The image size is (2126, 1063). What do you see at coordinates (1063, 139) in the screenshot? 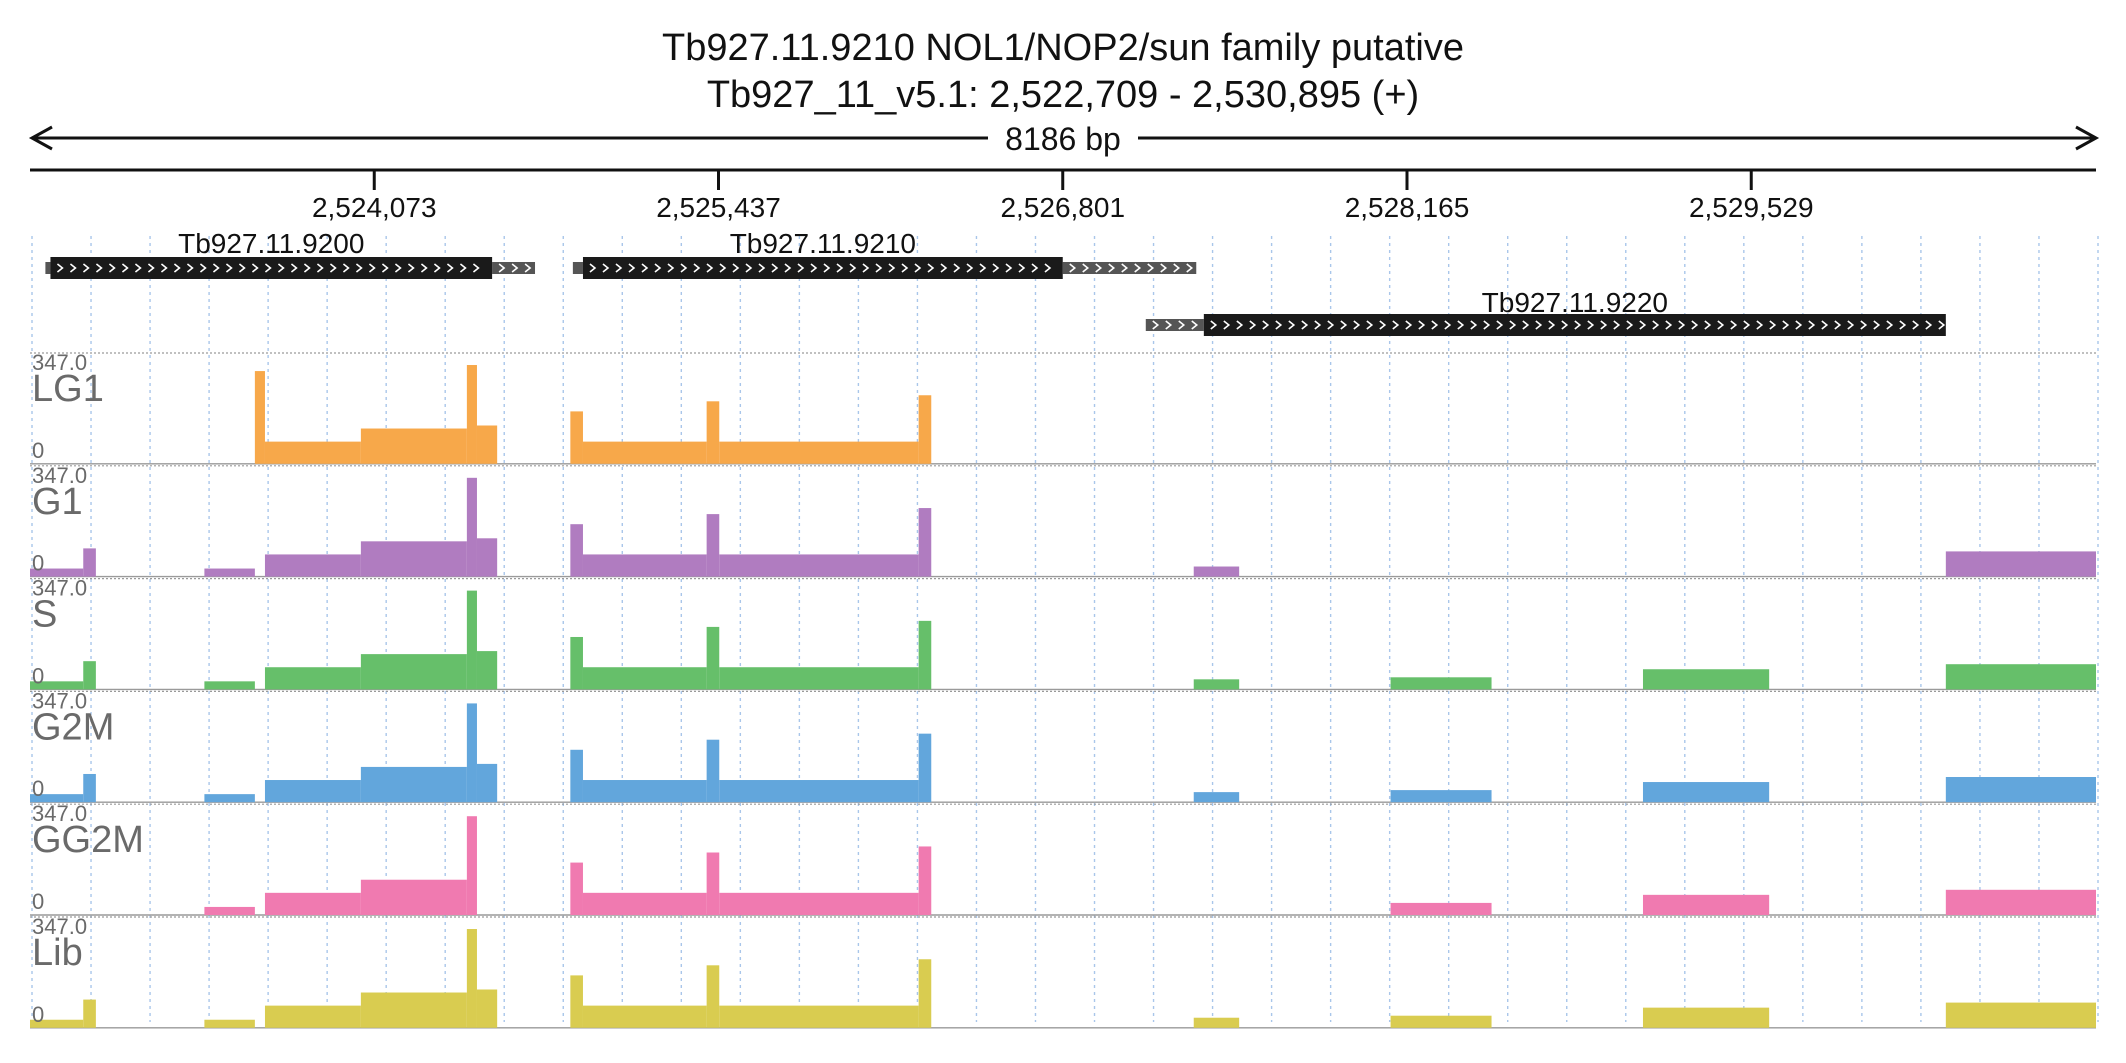
I see `span-label: 8186 bp` at bounding box center [1063, 139].